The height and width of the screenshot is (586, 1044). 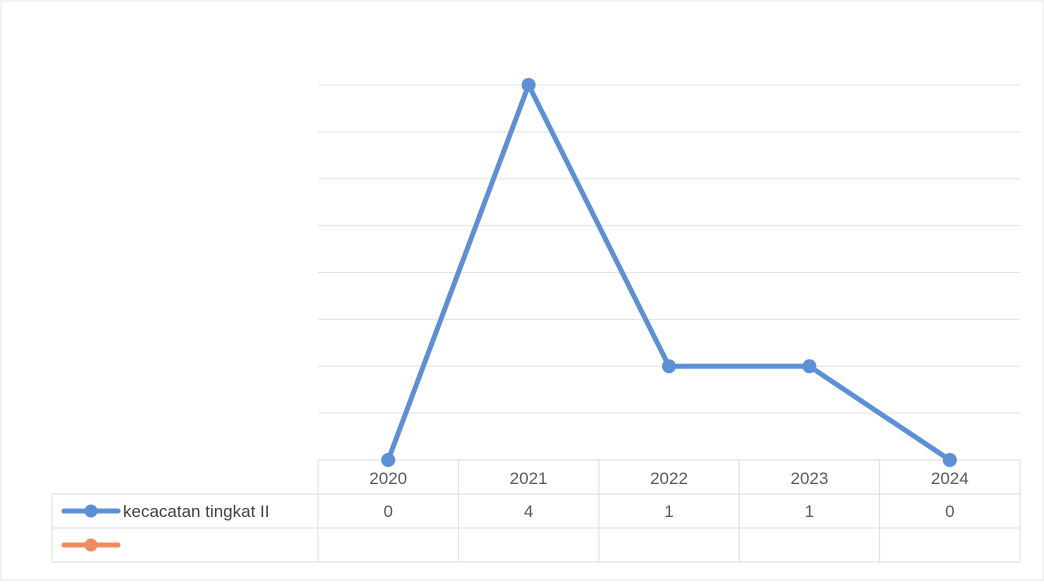 I want to click on legend-label: kecacatan tingkat II, so click(x=196, y=511).